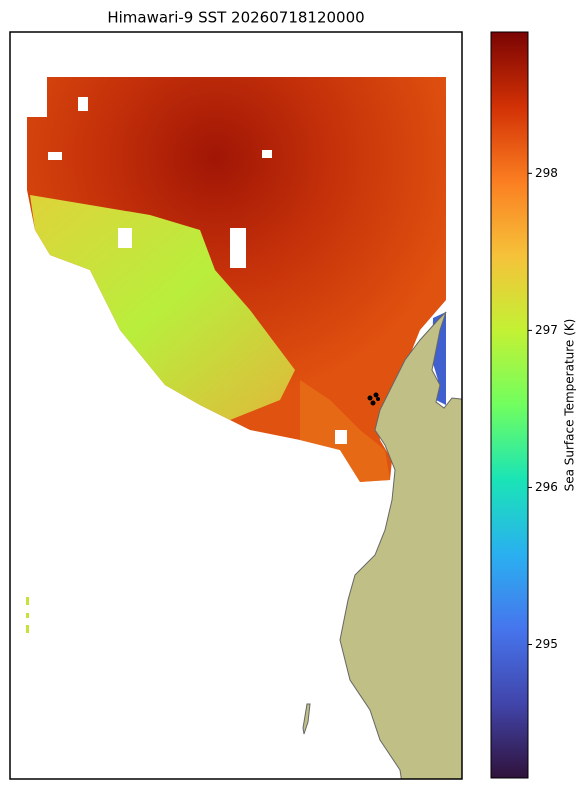 The width and height of the screenshot is (588, 790). What do you see at coordinates (546, 487) in the screenshot?
I see `colorbar-tick-label: 296` at bounding box center [546, 487].